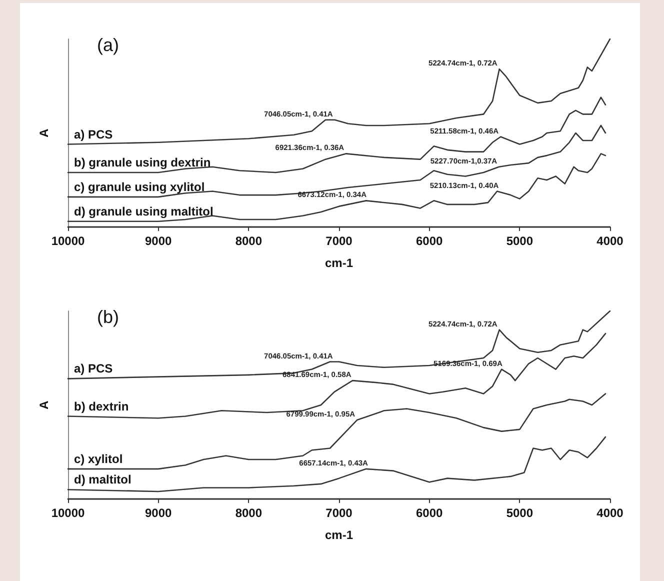 This screenshot has width=664, height=581. I want to click on series-label: d) granule using maltitol, so click(144, 211).